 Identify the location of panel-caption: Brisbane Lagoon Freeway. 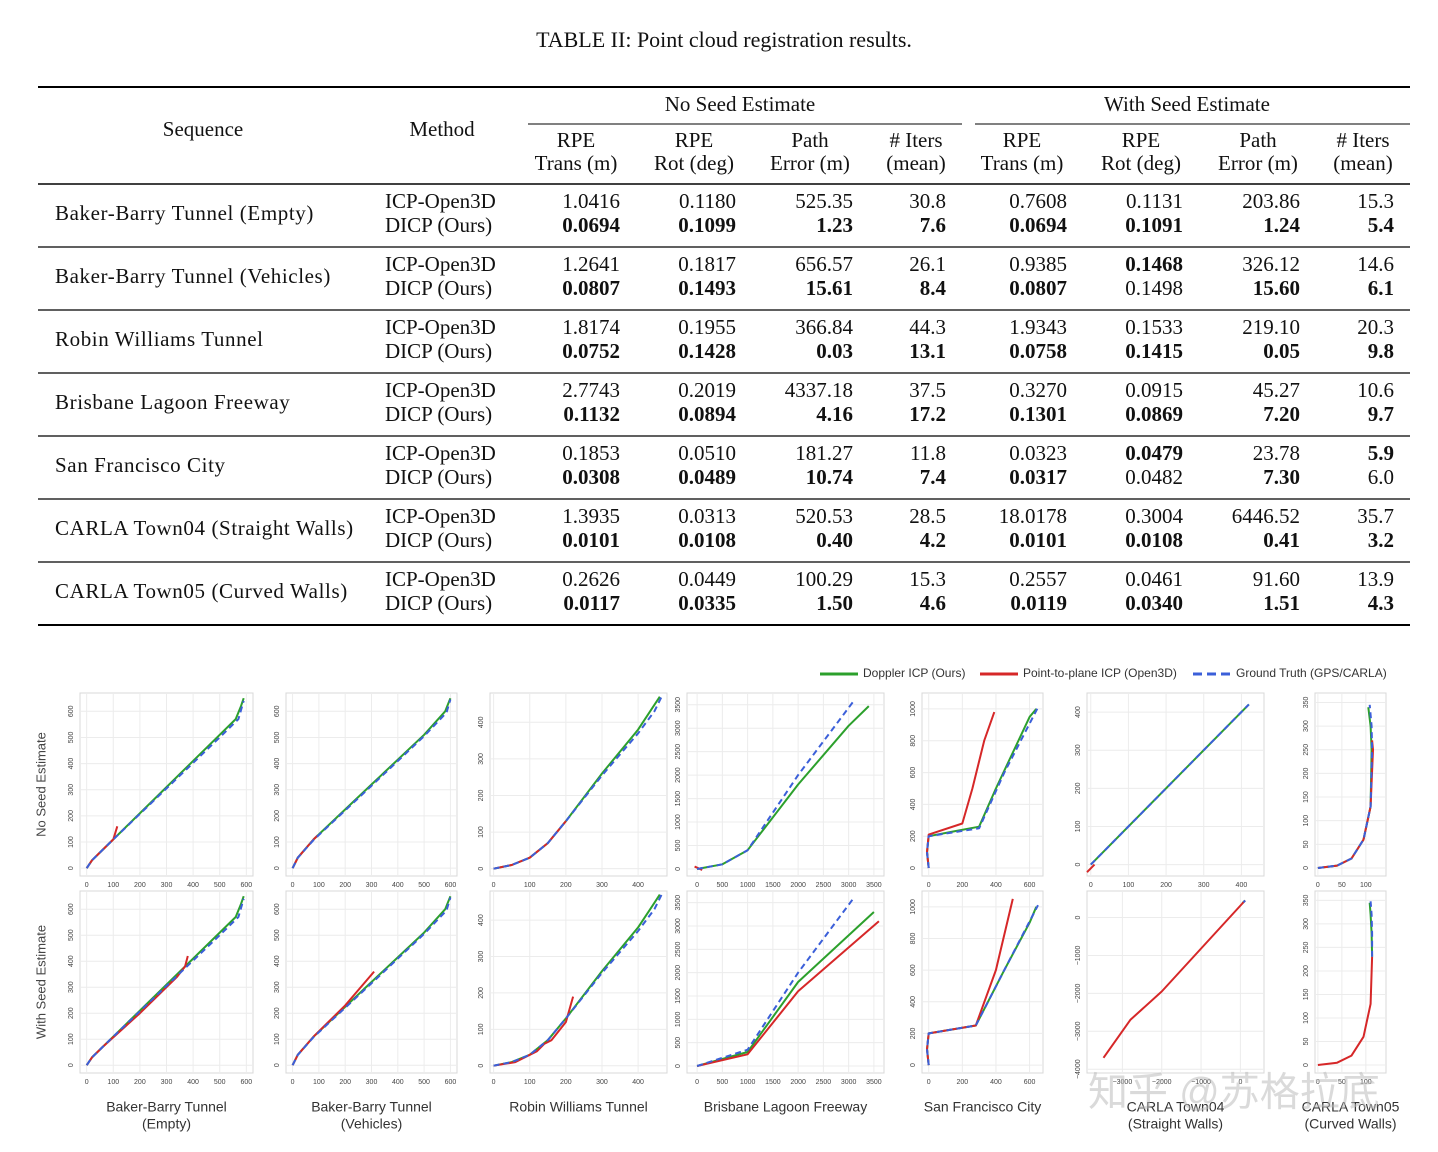
(785, 1107).